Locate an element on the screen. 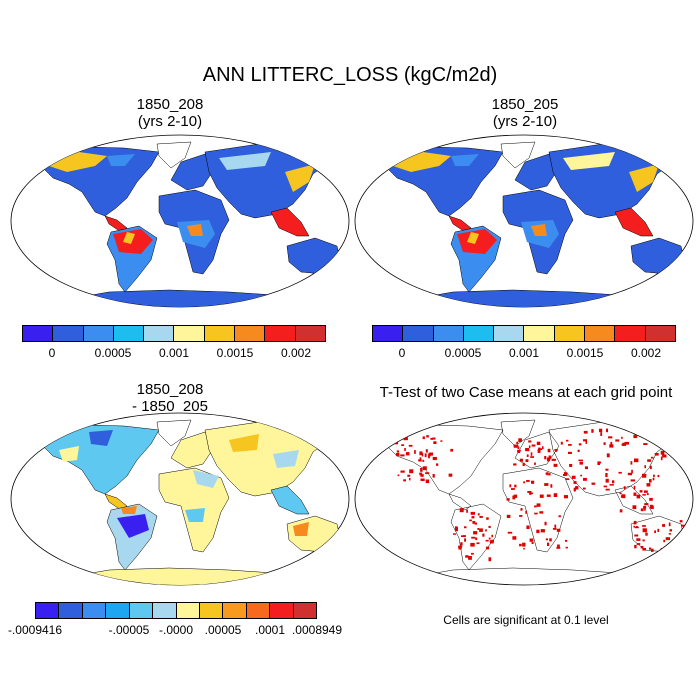 The image size is (700, 700). panel-title-bottom-left: 1850_208 - 1850_205 is located at coordinates (170, 398).